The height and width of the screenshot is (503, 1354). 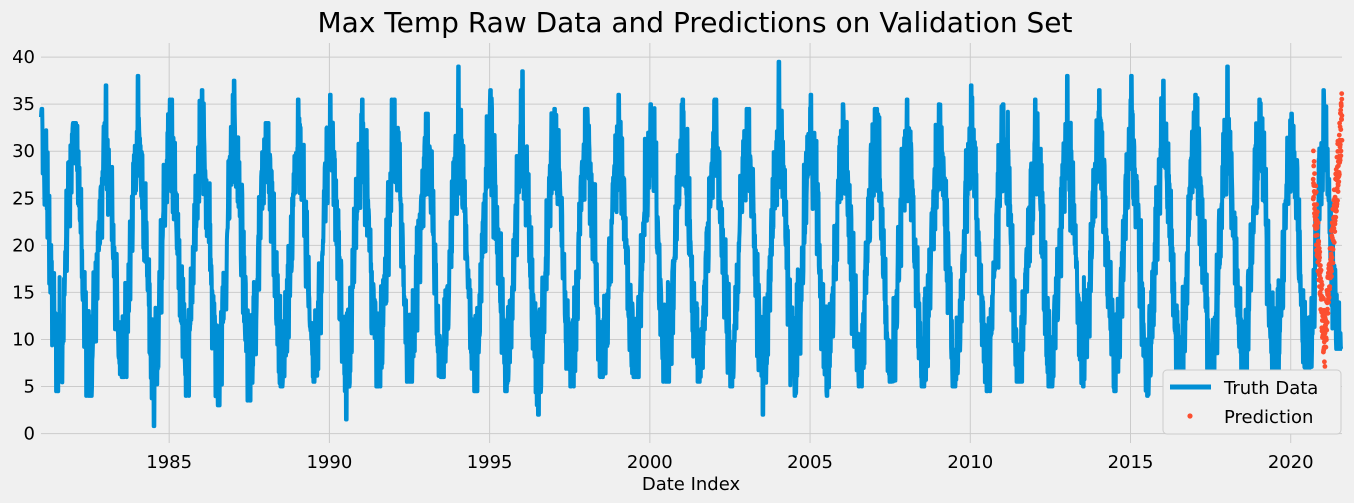 What do you see at coordinates (490, 462) in the screenshot?
I see `x-tick-label: 1995` at bounding box center [490, 462].